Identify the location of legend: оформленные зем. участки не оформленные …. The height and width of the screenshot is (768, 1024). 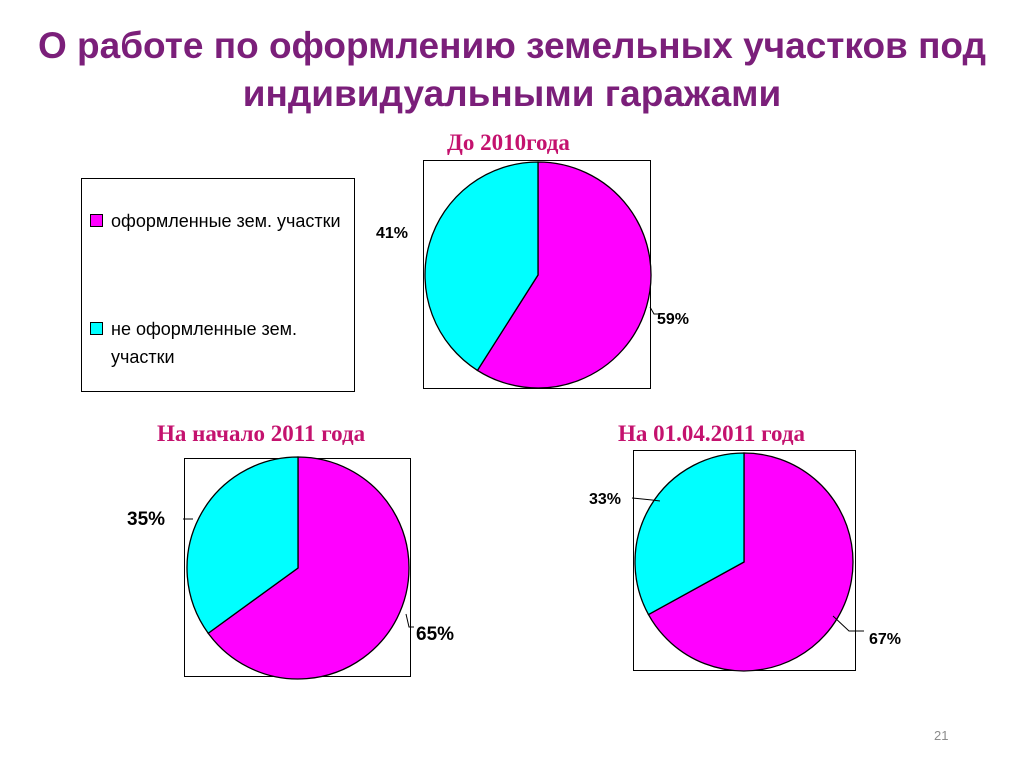
(218, 285).